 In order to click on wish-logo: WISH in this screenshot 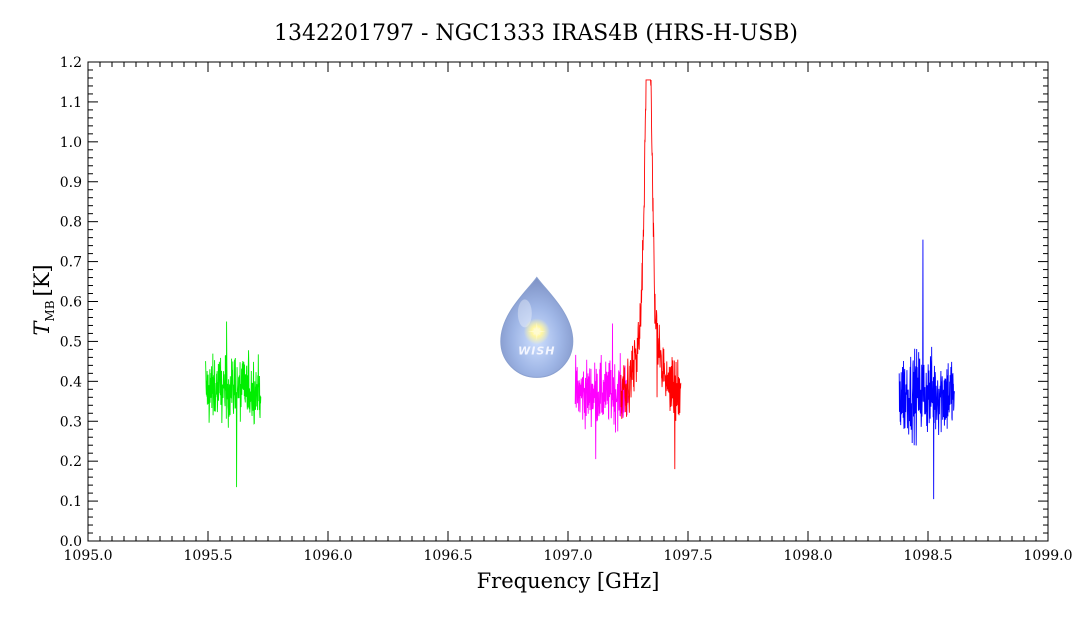, I will do `click(537, 327)`.